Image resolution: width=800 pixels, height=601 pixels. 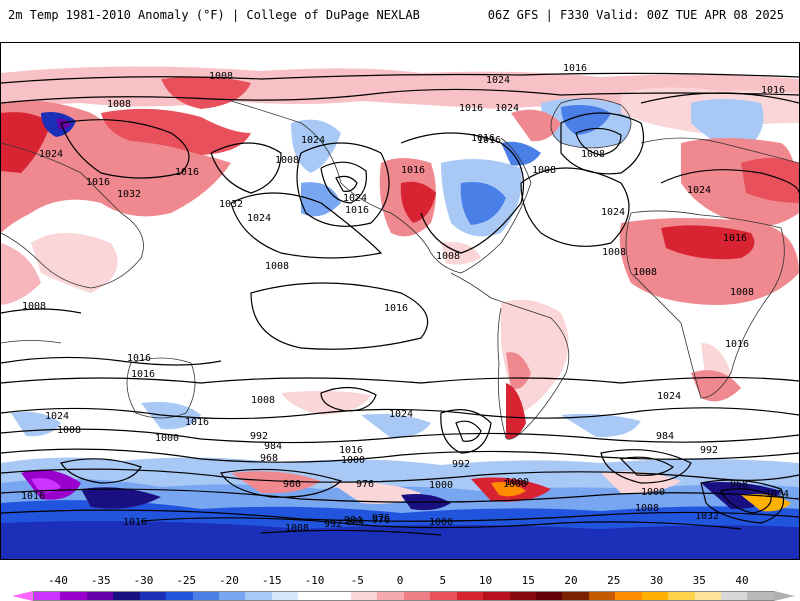 What do you see at coordinates (400, 585) in the screenshot?
I see `colorbar: -40 -35 -30 -25 -20 -15 -10 -5 0 5 10 15 20 25 30 35 40` at bounding box center [400, 585].